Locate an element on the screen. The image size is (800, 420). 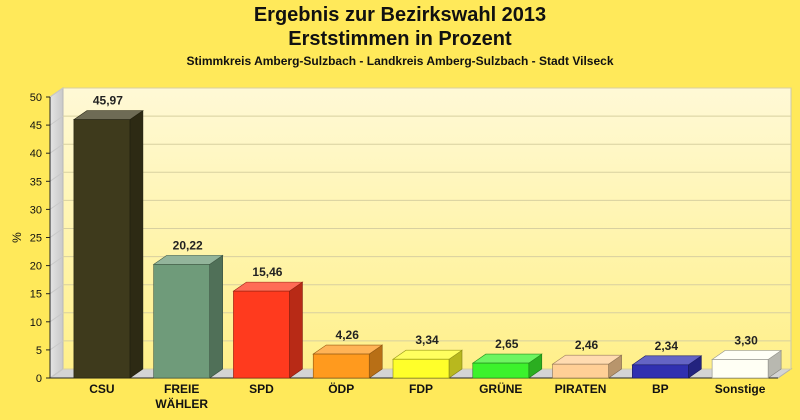
x-tick-label: FDP is located at coordinates (421, 389).